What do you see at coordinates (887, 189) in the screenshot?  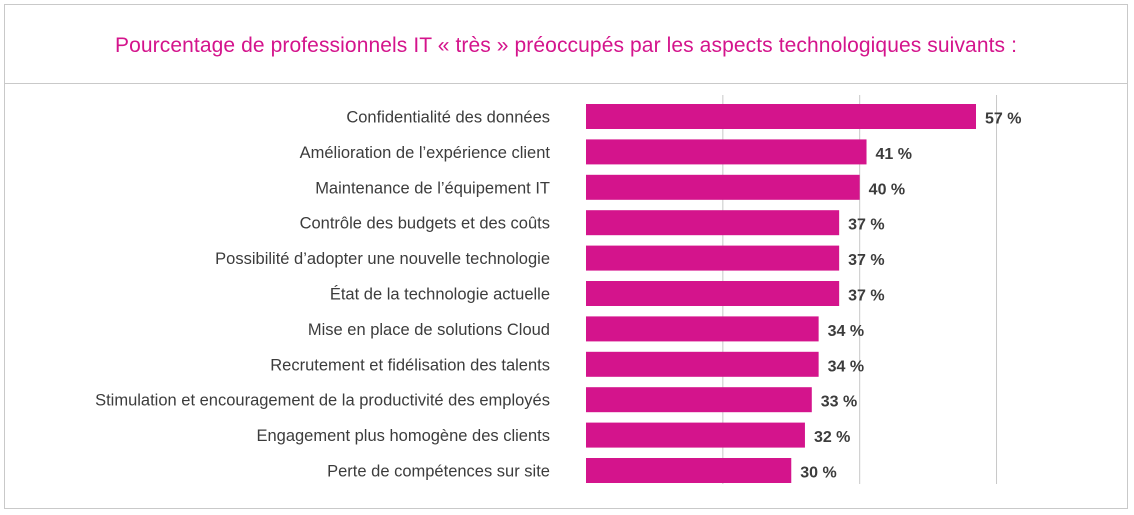 I see `value-label-3: 40 %` at bounding box center [887, 189].